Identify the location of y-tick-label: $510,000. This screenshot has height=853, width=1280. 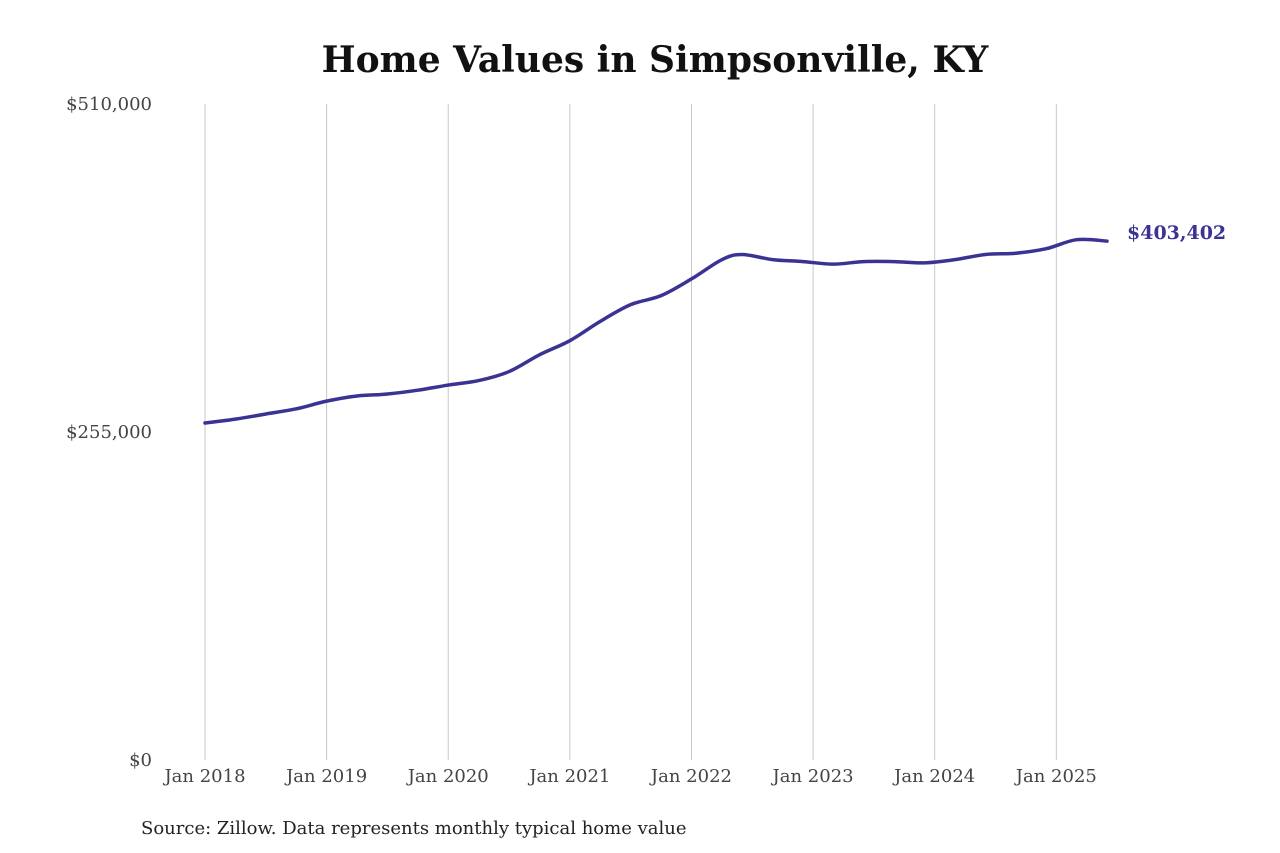
(109, 104).